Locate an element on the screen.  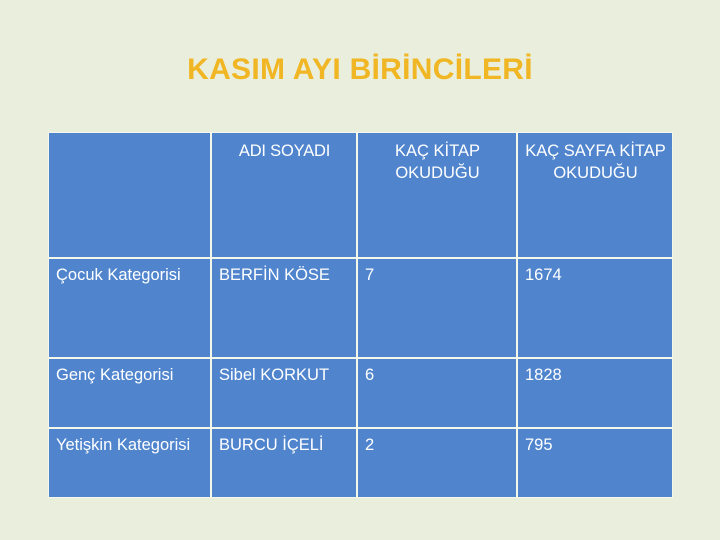
row-books-read: 6 is located at coordinates (437, 393).